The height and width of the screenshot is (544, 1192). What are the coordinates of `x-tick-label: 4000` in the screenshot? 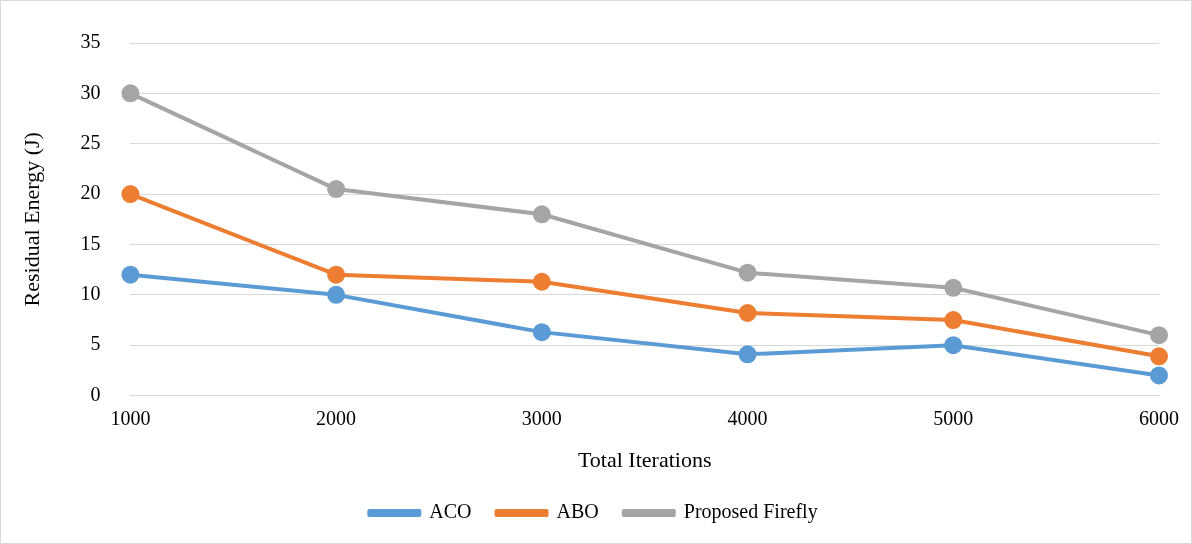 It's located at (747, 417).